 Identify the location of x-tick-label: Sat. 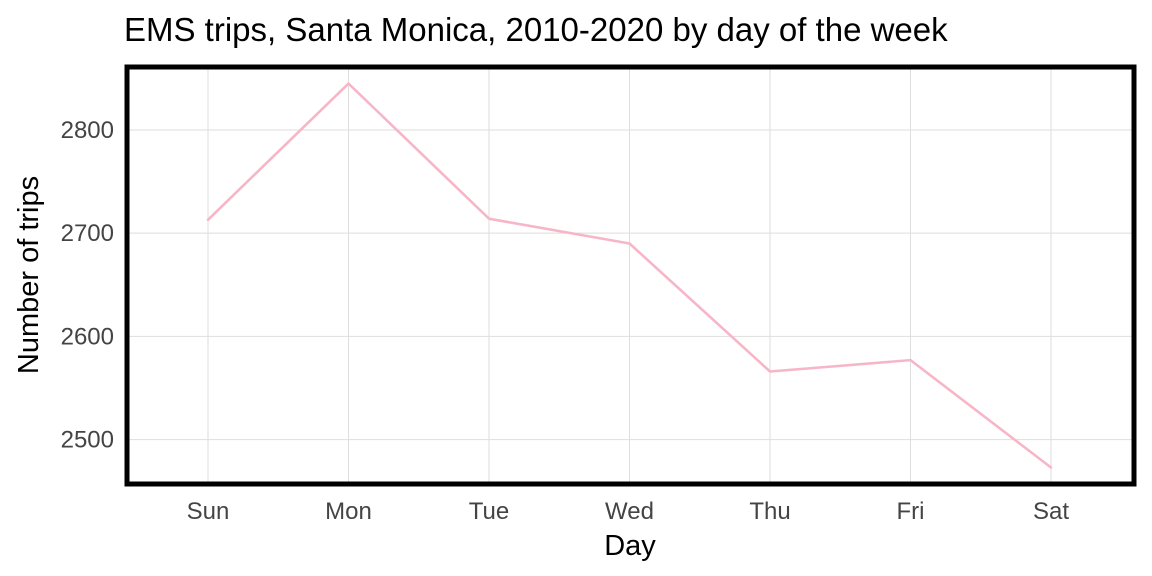
(1051, 511).